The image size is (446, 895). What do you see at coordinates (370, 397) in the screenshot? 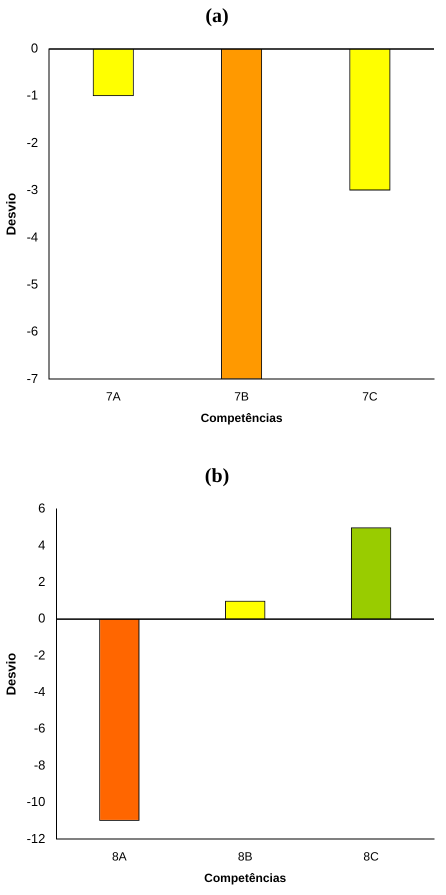
I see `x-tick-label: 7C` at bounding box center [370, 397].